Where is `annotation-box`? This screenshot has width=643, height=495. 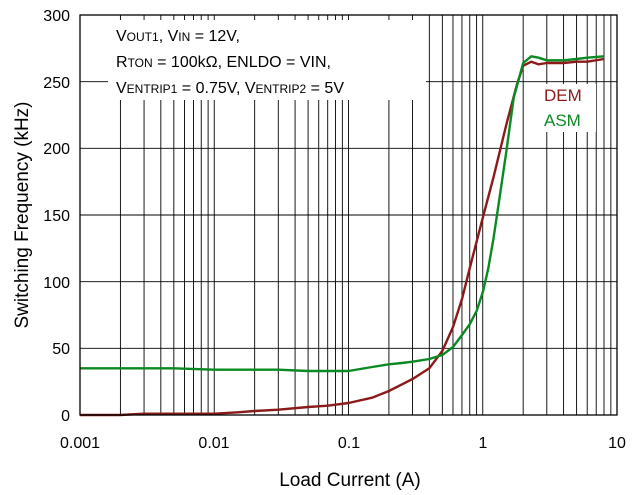
annotation-box is located at coordinates (267, 60).